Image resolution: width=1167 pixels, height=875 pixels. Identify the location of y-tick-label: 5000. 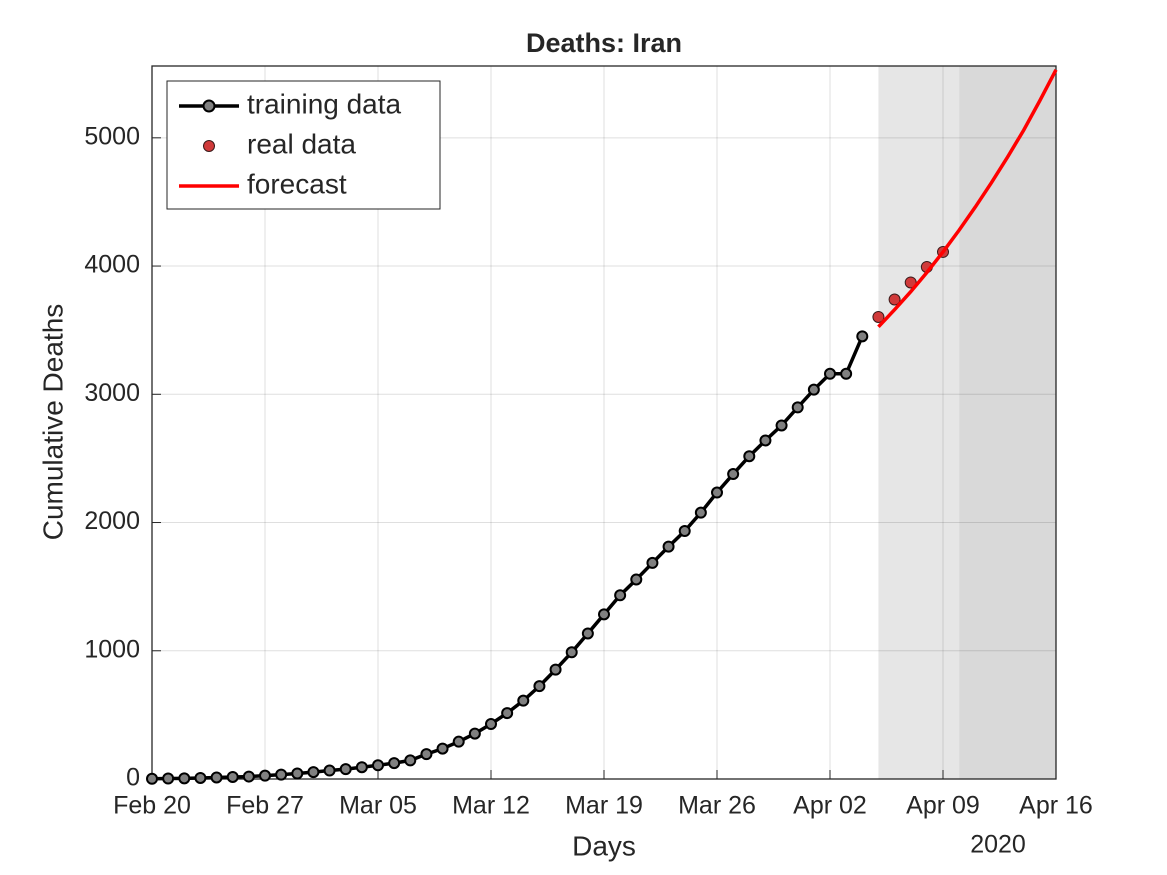
(112, 136).